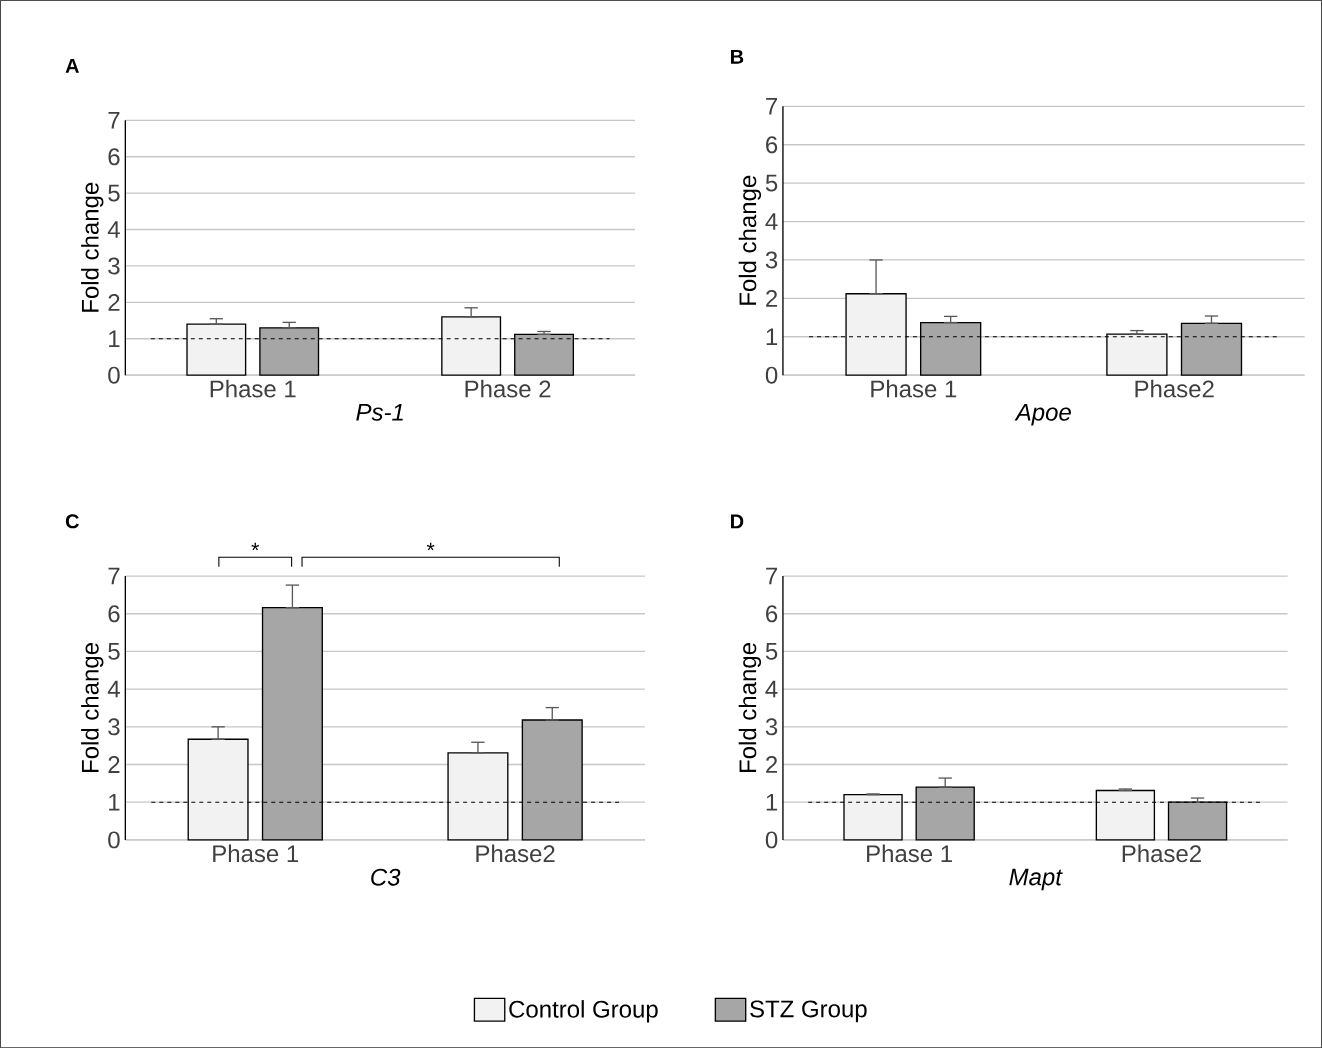  I want to click on x-tick-label: Phase 2, so click(508, 388).